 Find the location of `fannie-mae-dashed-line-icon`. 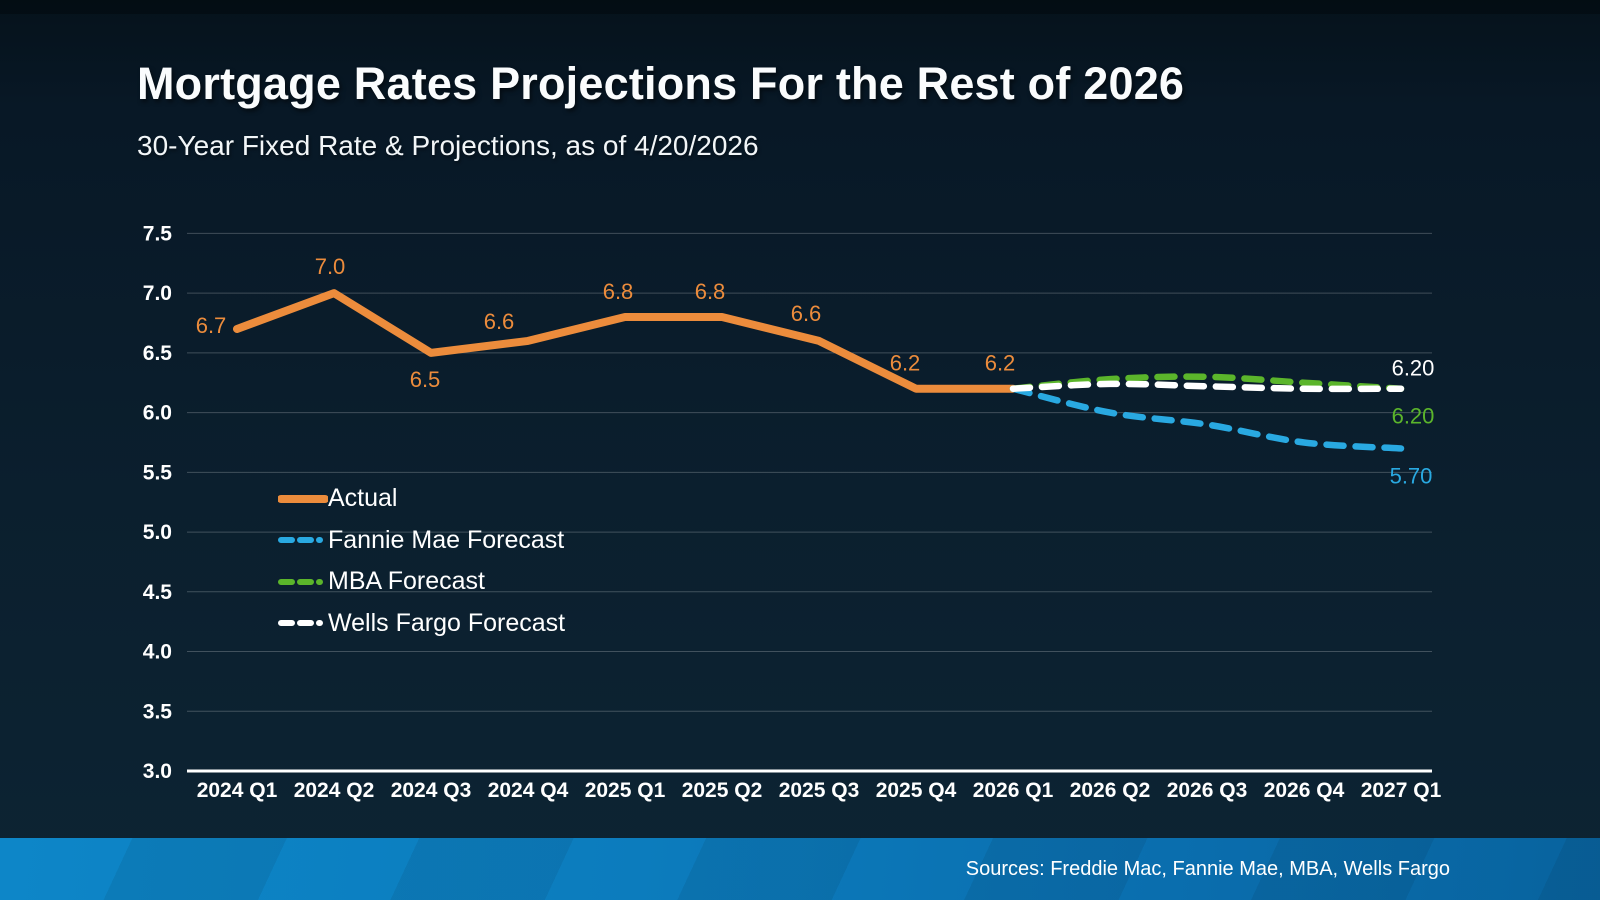

fannie-mae-dashed-line-icon is located at coordinates (303, 540).